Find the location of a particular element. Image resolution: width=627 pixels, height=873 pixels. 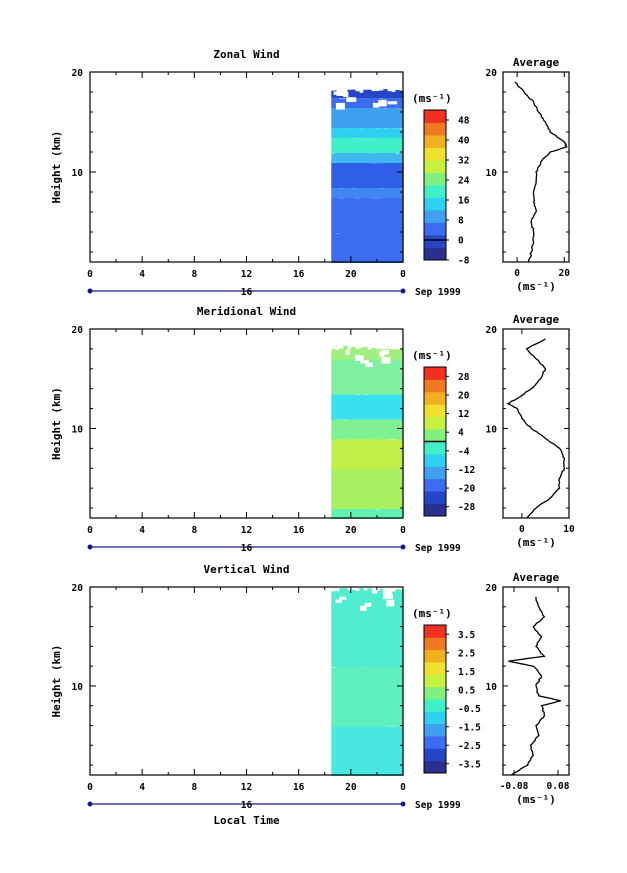

colorbar-tick-label: -2.5 is located at coordinates (469, 746).